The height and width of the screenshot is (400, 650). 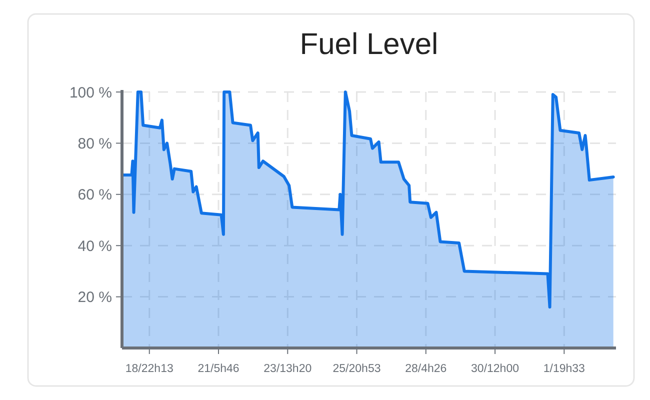 I want to click on y-tick-label: 40 %, so click(x=95, y=246).